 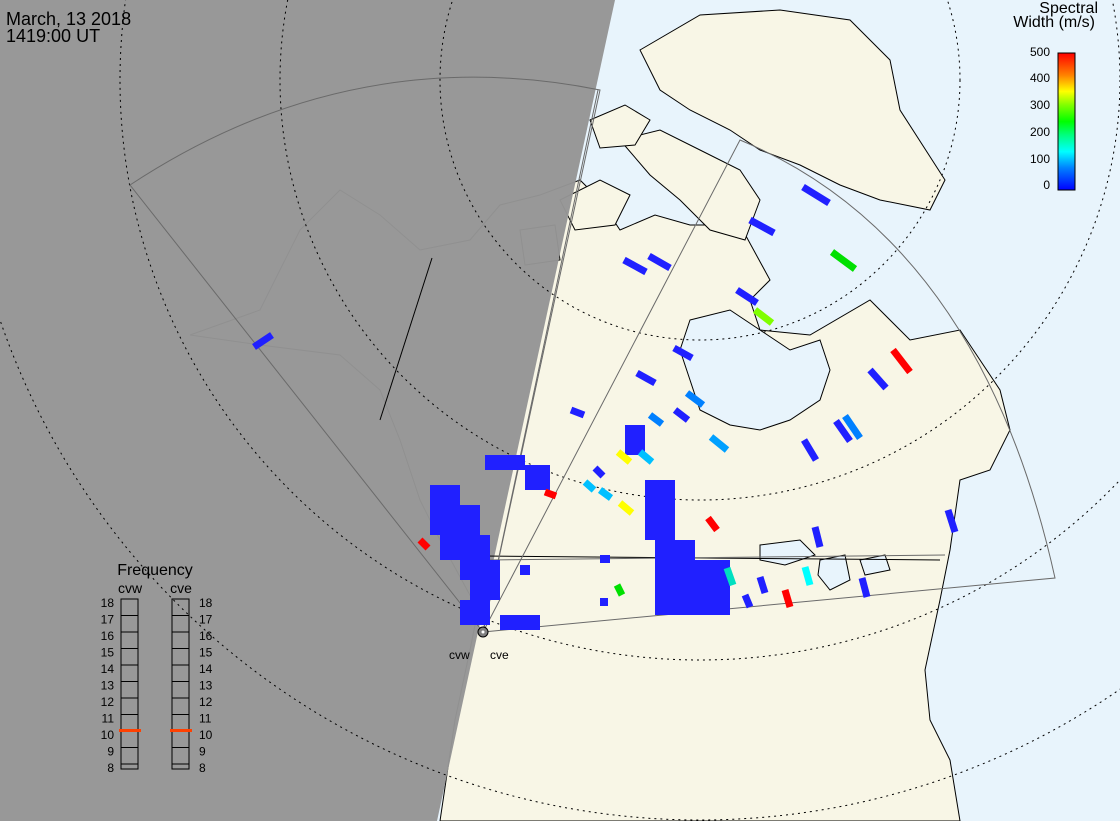 What do you see at coordinates (580, 527) in the screenshot?
I see `scatter-layer` at bounding box center [580, 527].